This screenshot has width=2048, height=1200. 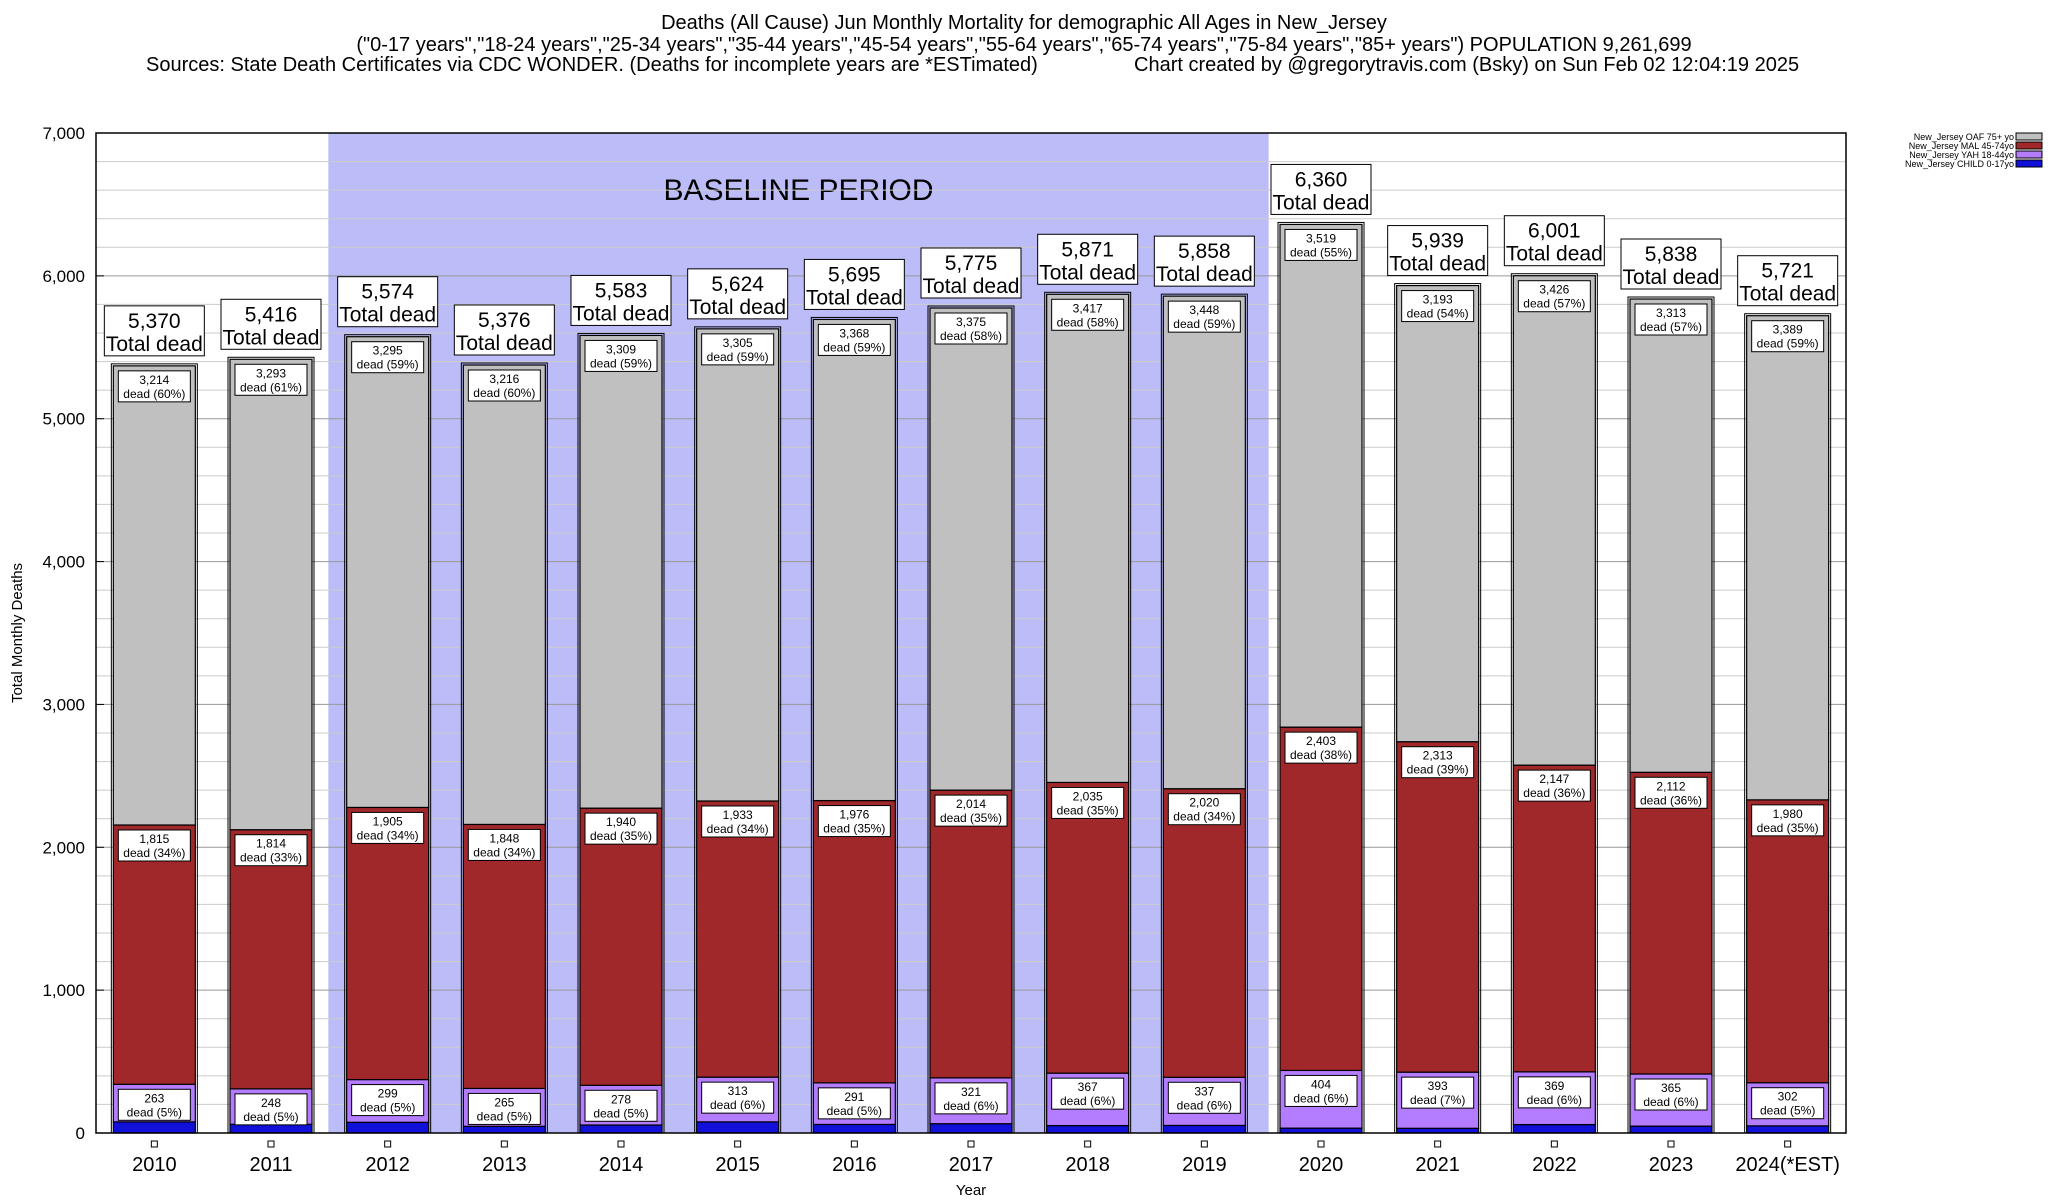 What do you see at coordinates (621, 822) in the screenshot?
I see `segment-value-label: 1,940` at bounding box center [621, 822].